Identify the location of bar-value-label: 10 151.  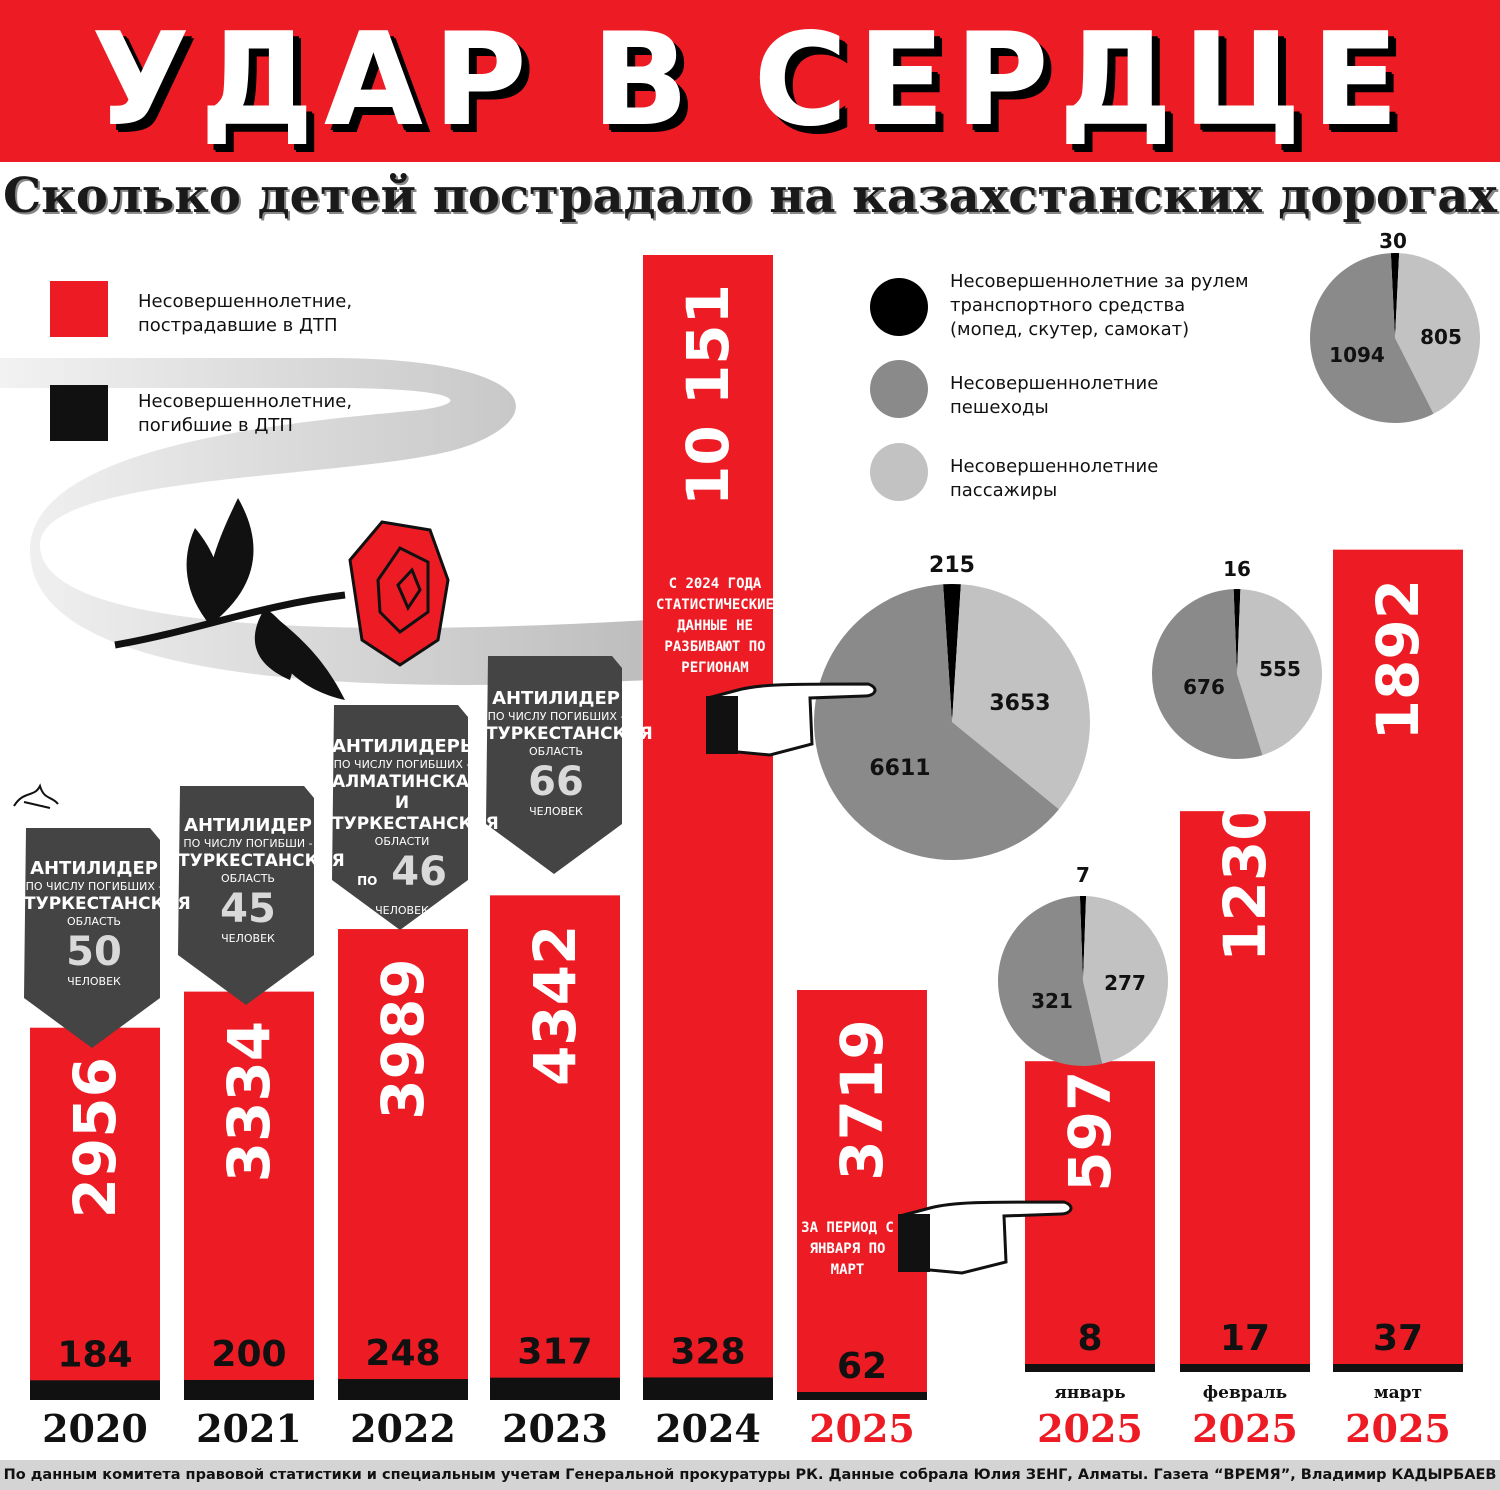
(708, 395).